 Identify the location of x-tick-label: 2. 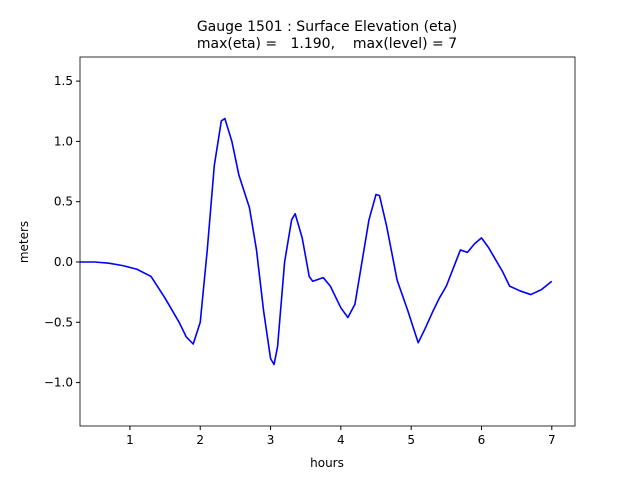
(200, 440).